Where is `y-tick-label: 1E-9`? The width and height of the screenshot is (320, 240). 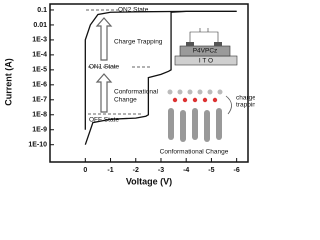
y-tick-label: 1E-9 is located at coordinates (39, 130).